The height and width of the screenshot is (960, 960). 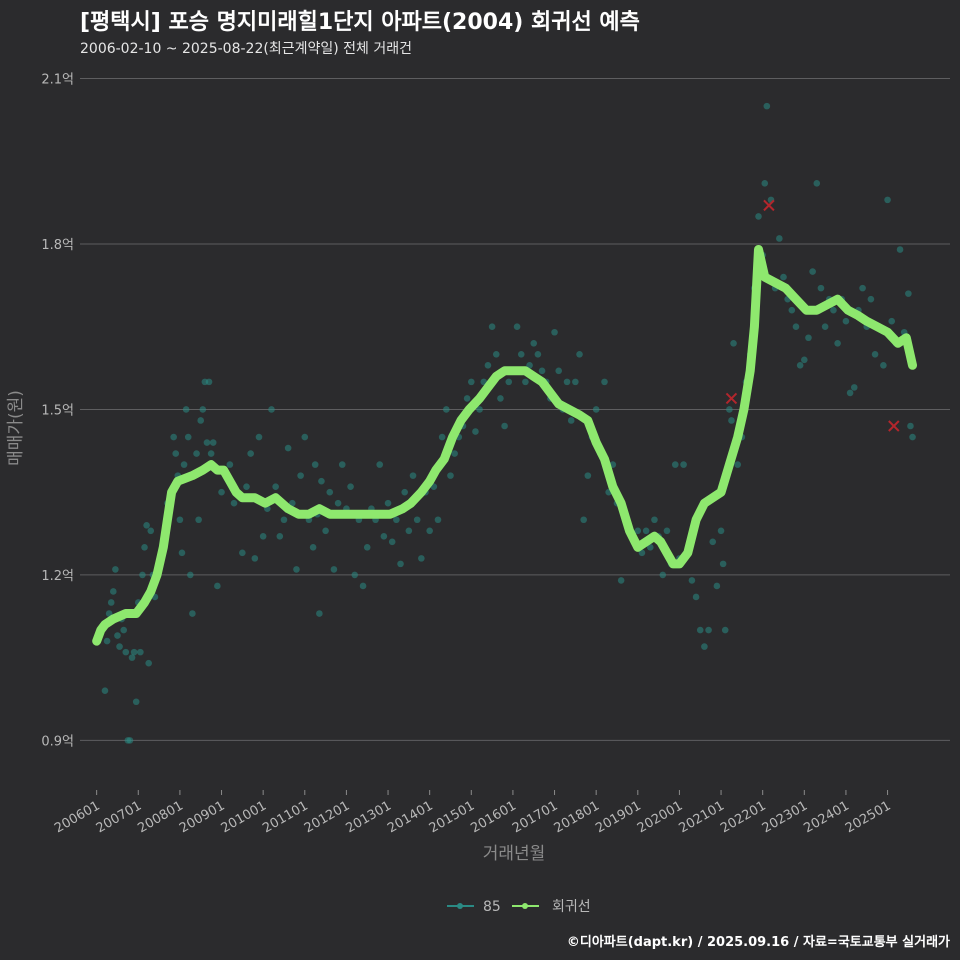 I want to click on x-tick-label: 201101, so click(x=285, y=817).